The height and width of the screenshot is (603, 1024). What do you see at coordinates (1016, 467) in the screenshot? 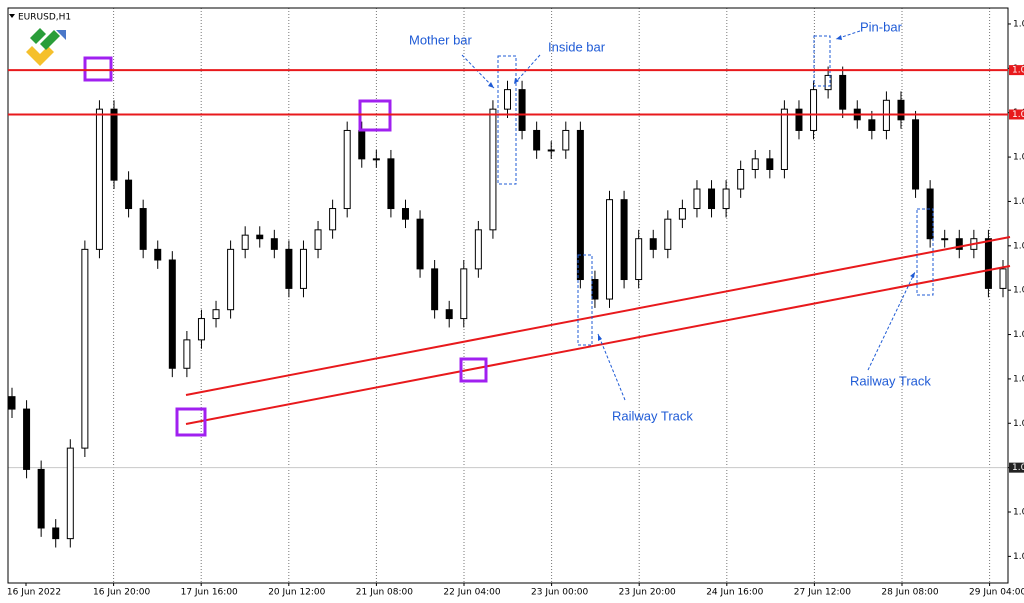
I see `price-label-box` at bounding box center [1016, 467].